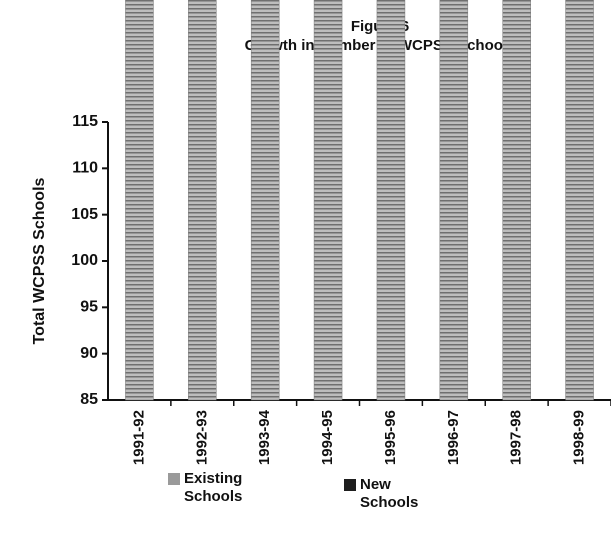 Image resolution: width=611 pixels, height=542 pixels. Describe the element at coordinates (39, 260) in the screenshot. I see `y-axis-label: Total WCPSS Schools` at that location.